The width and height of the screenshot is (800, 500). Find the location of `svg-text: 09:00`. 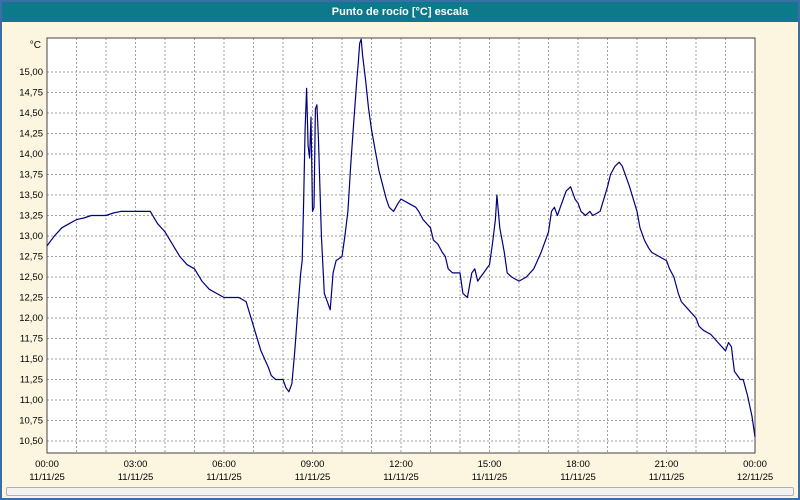

svg-text: 09:00 is located at coordinates (313, 464).